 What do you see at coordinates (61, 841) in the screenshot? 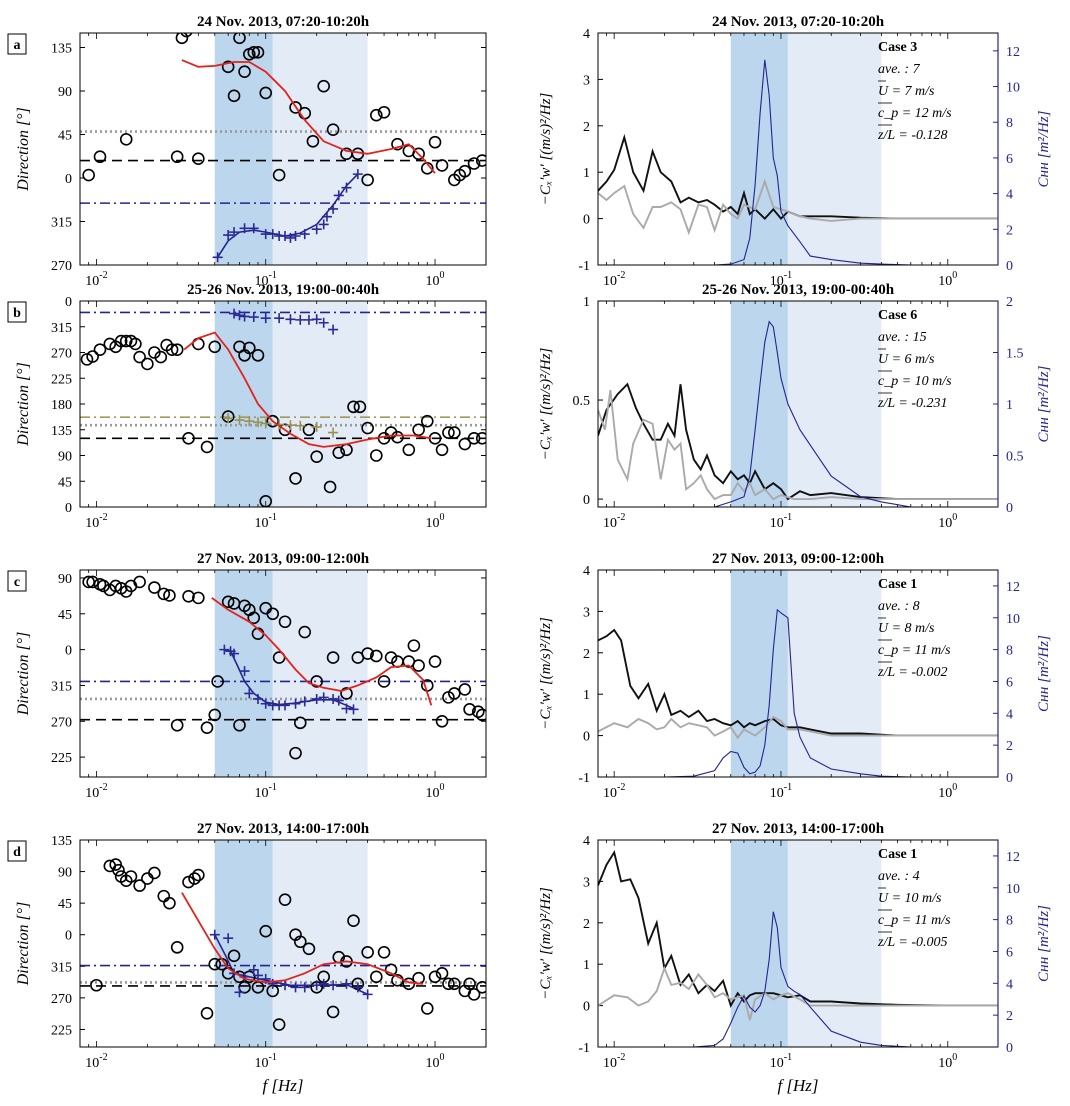
I see `y-tick-label: 135` at bounding box center [61, 841].